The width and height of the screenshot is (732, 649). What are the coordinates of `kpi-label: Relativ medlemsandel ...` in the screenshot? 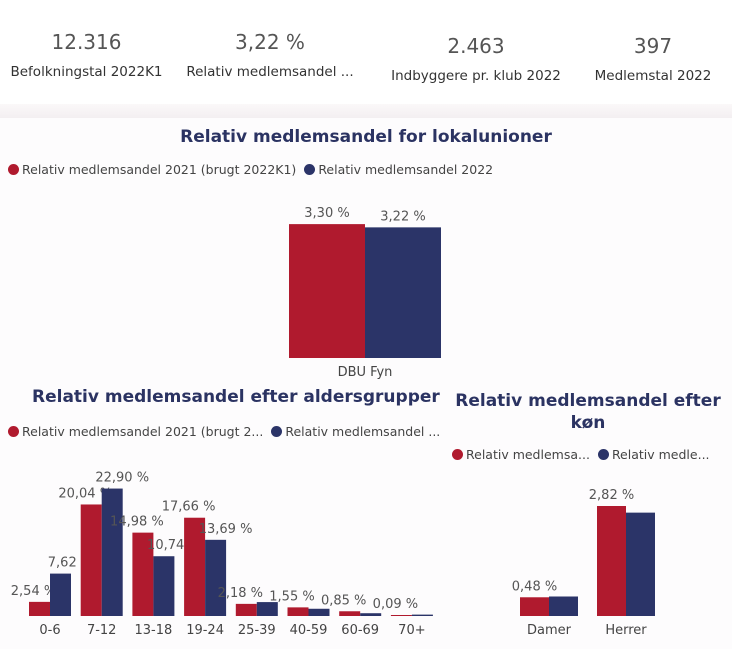 It's located at (270, 72).